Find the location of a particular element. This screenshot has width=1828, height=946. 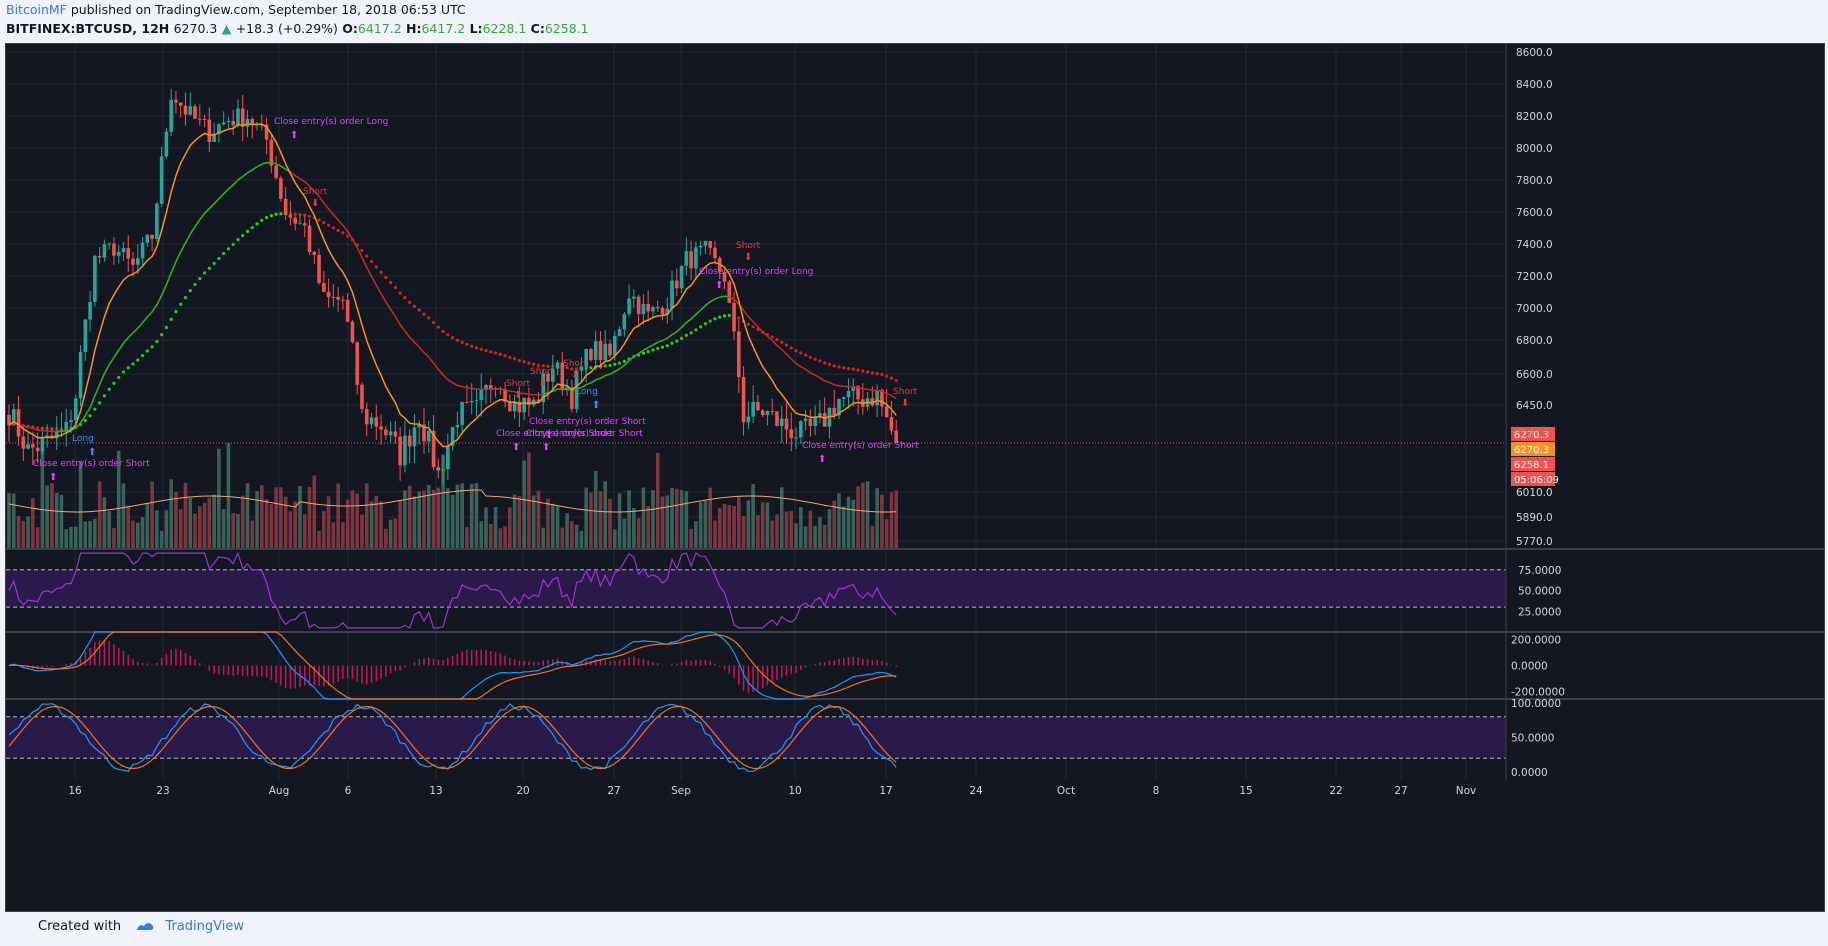

x-axis-label: 15 is located at coordinates (1245, 791).